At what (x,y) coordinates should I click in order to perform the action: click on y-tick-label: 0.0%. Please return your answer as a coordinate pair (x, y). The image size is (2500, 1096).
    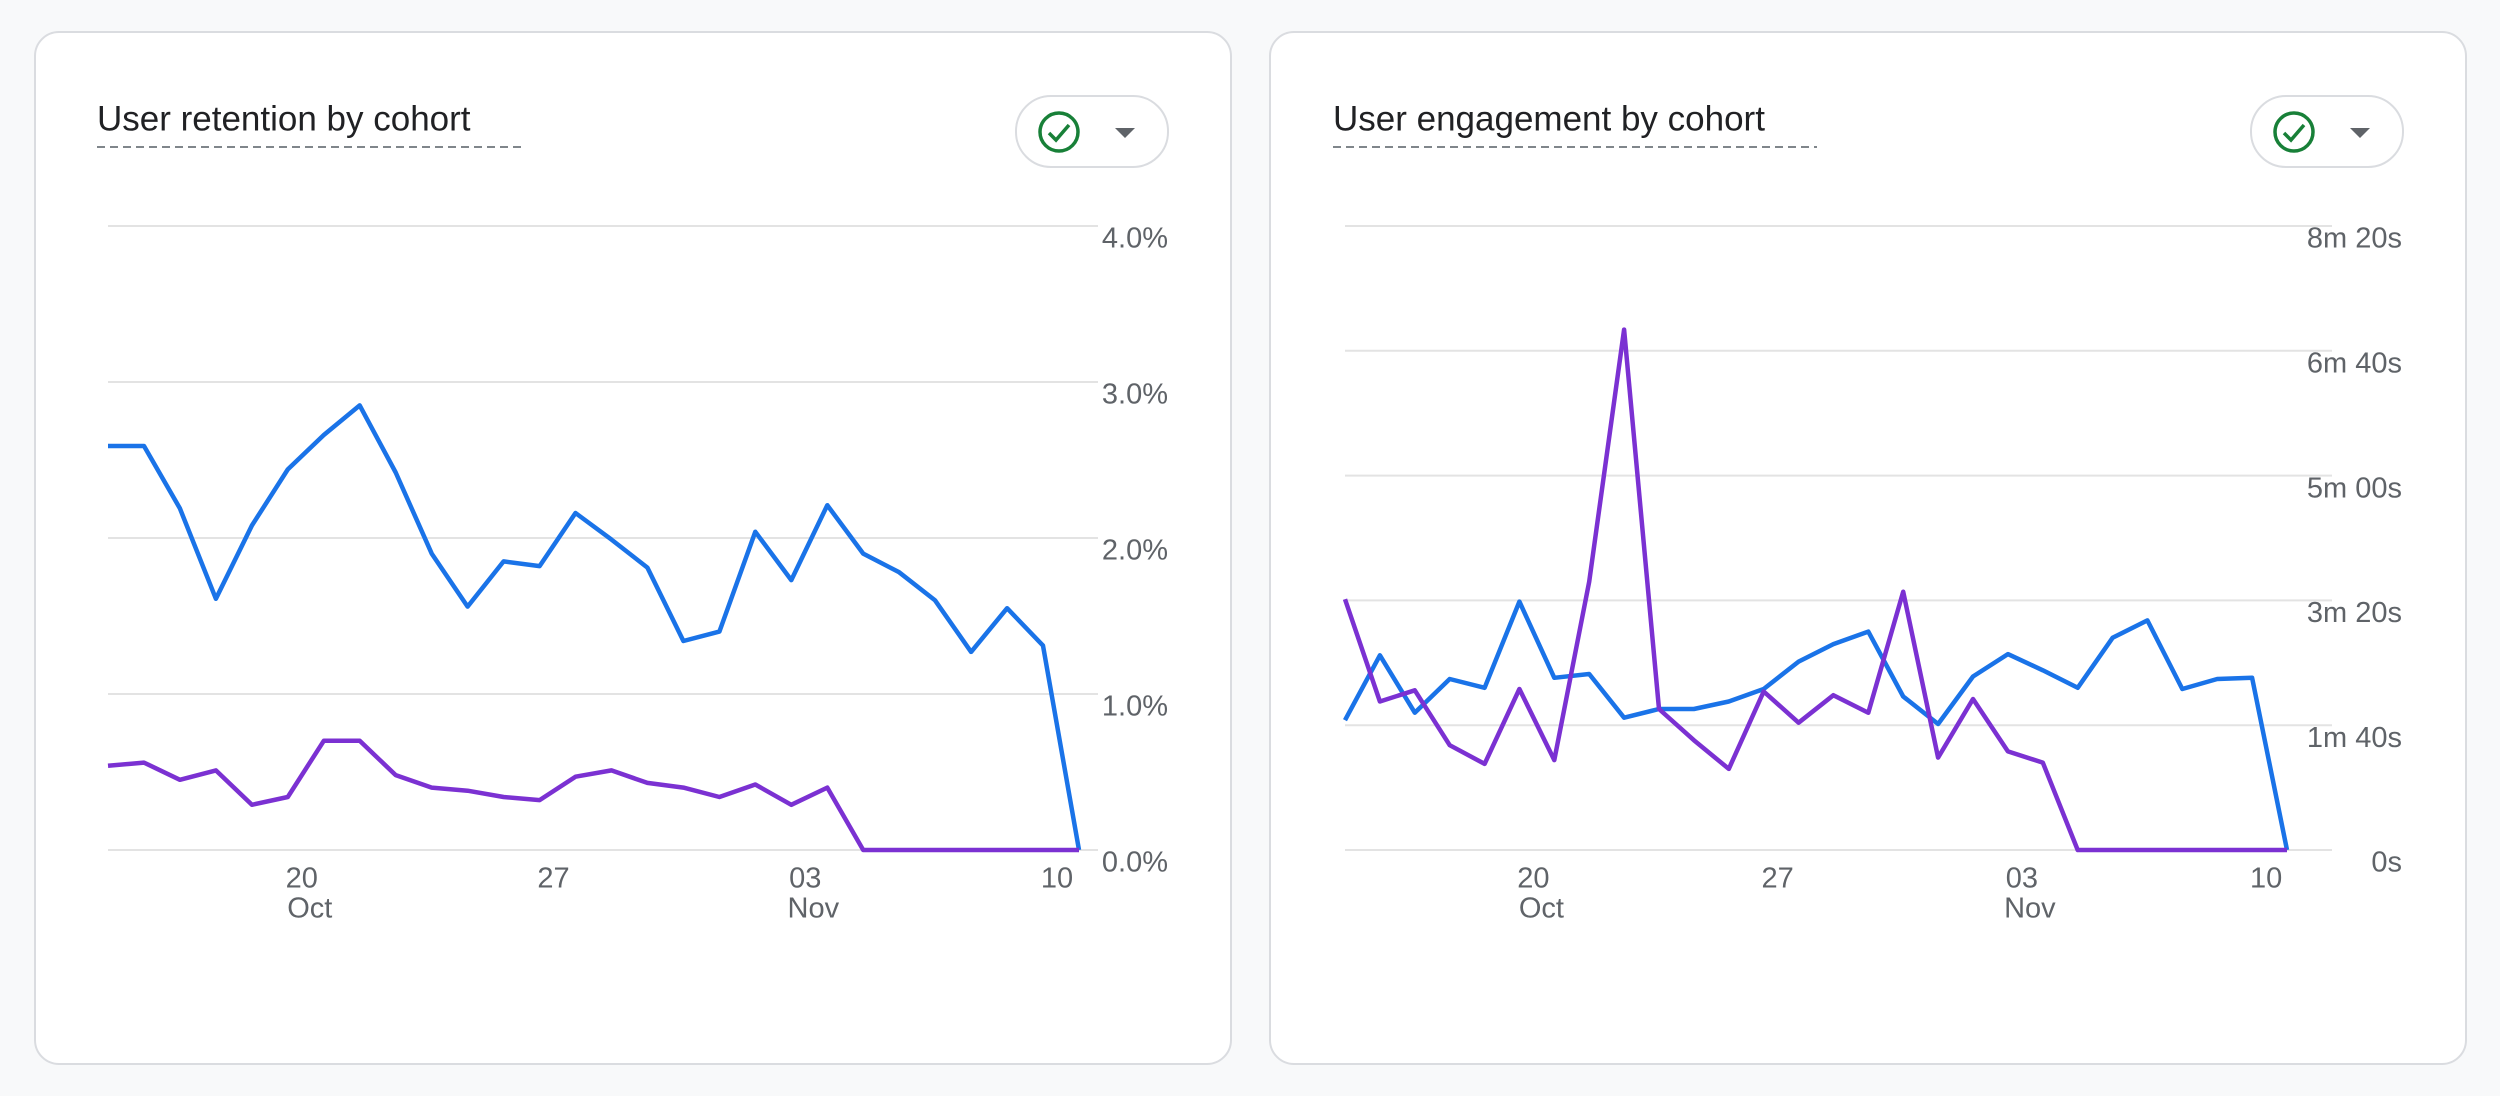
    Looking at the image, I should click on (1135, 863).